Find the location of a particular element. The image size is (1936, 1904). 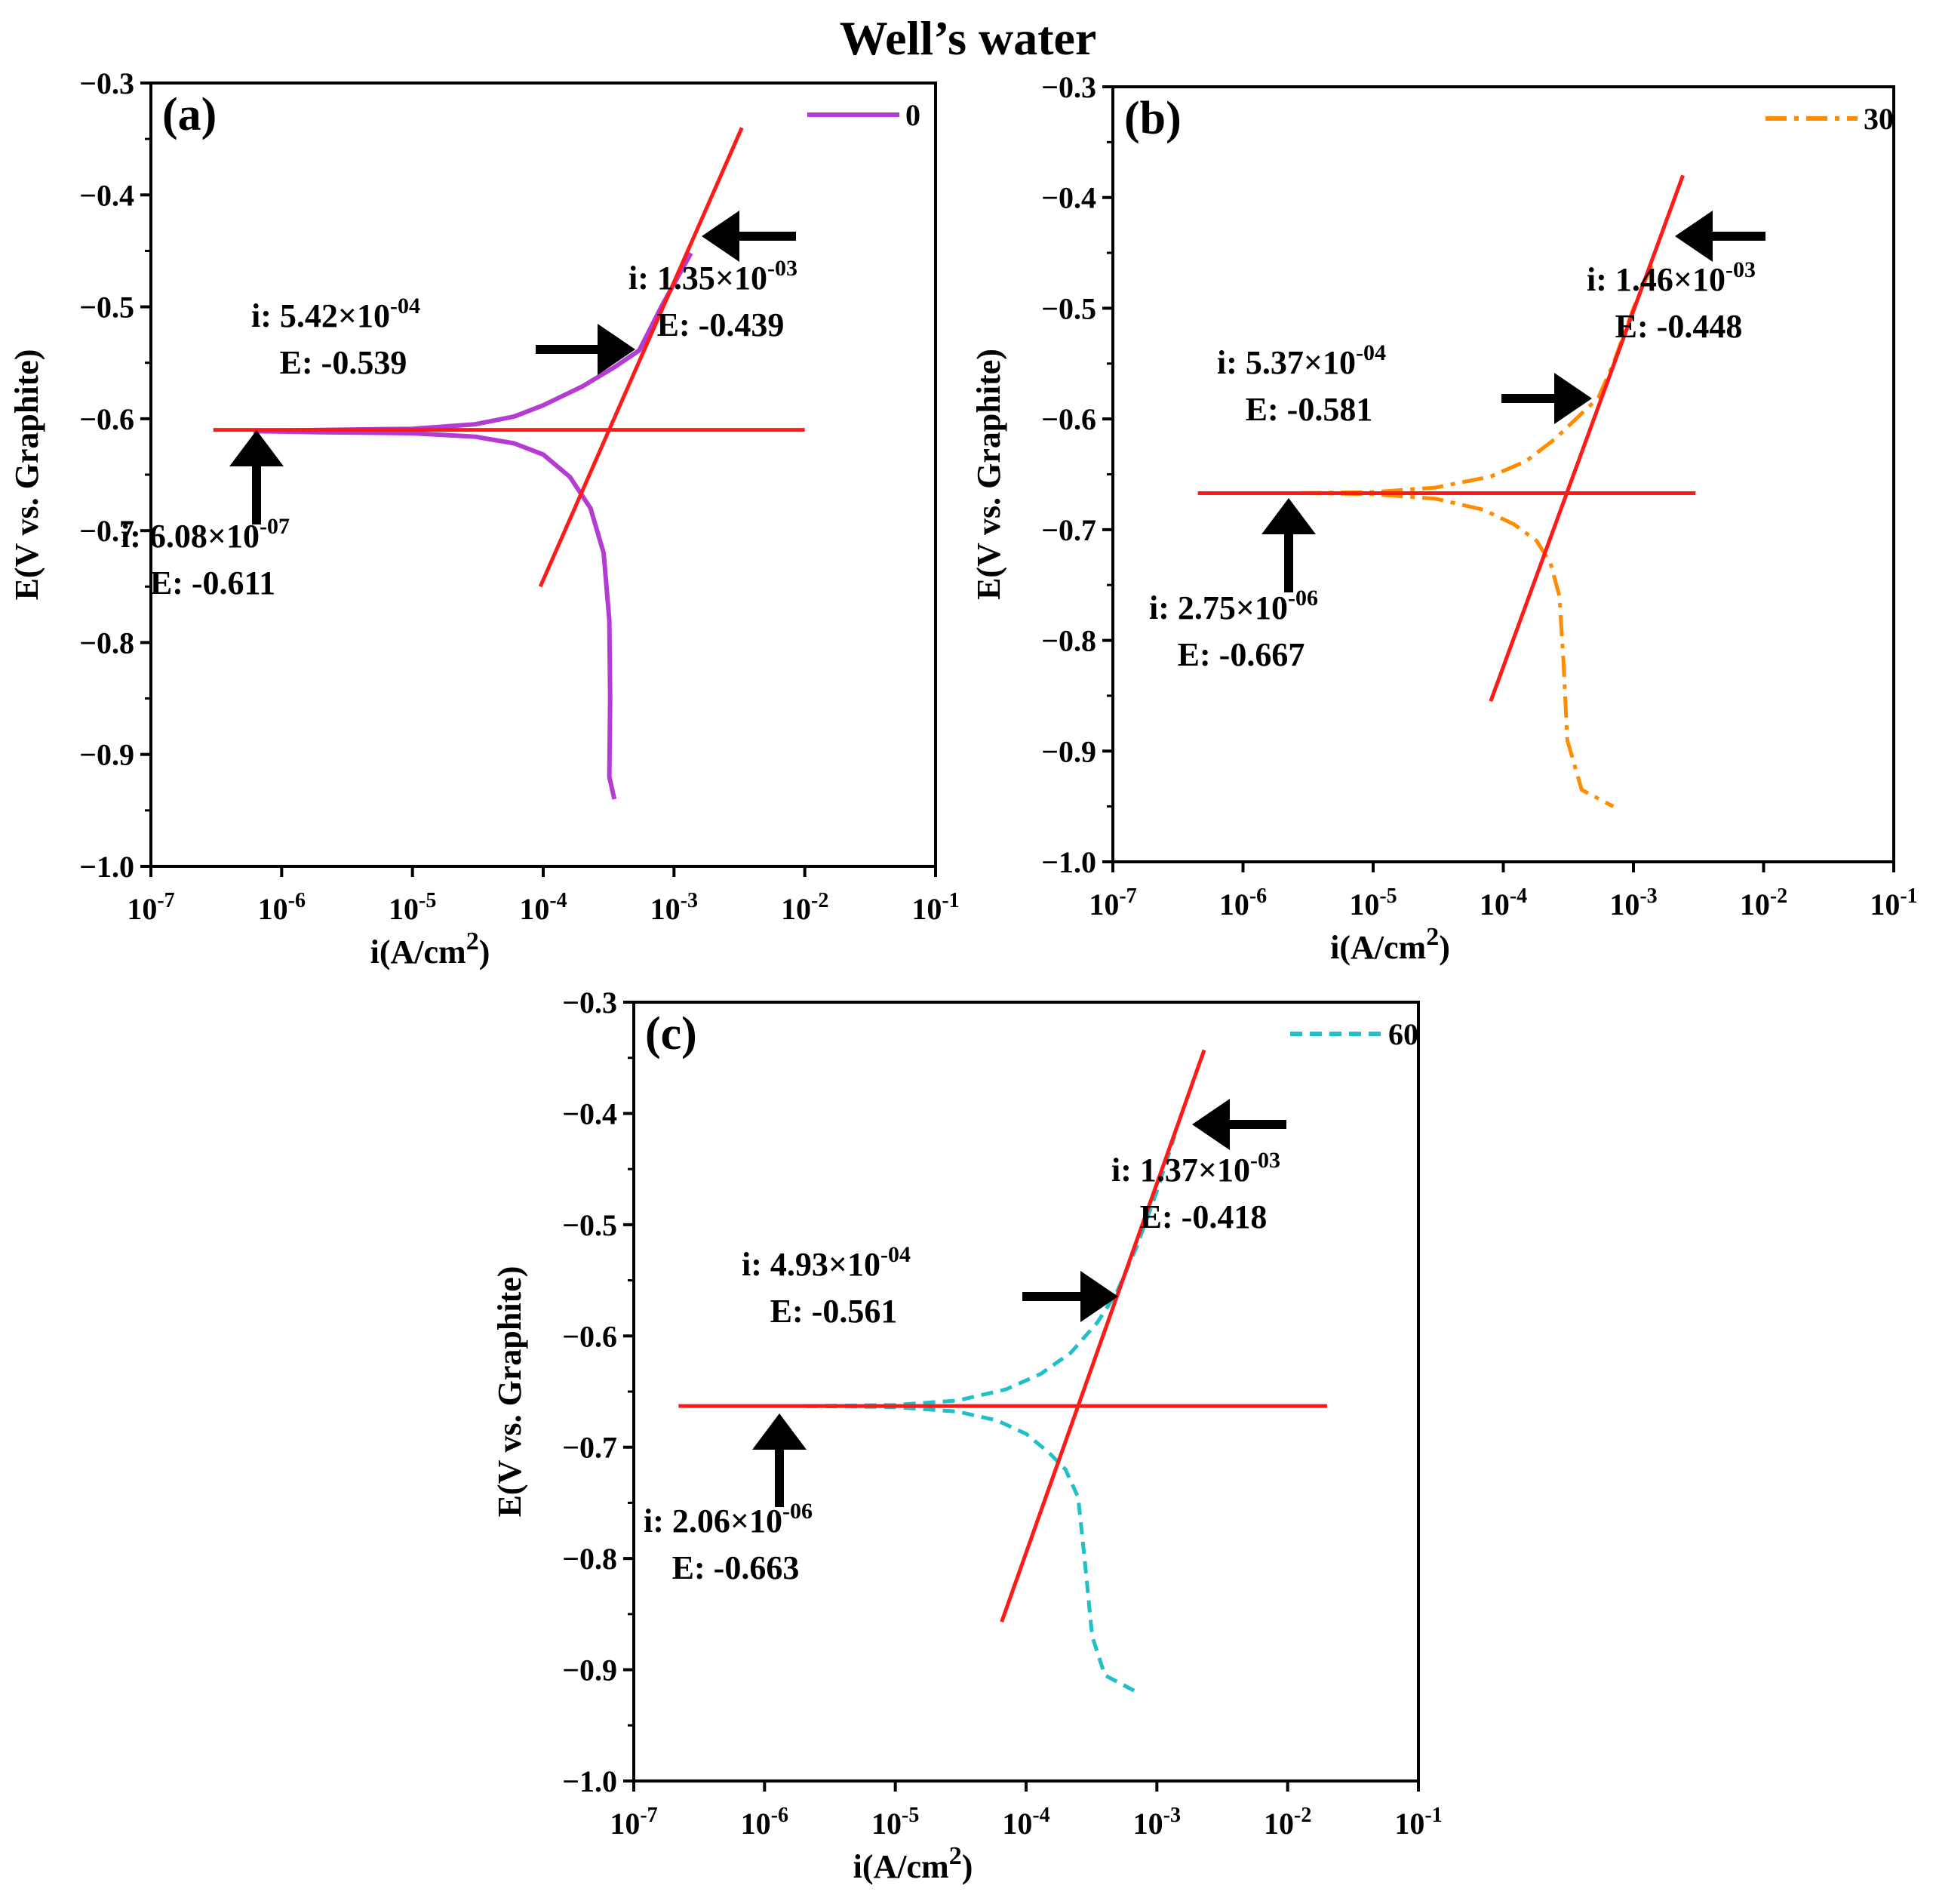

annotation-current: i: 2.75×10-06 is located at coordinates (1233, 606).